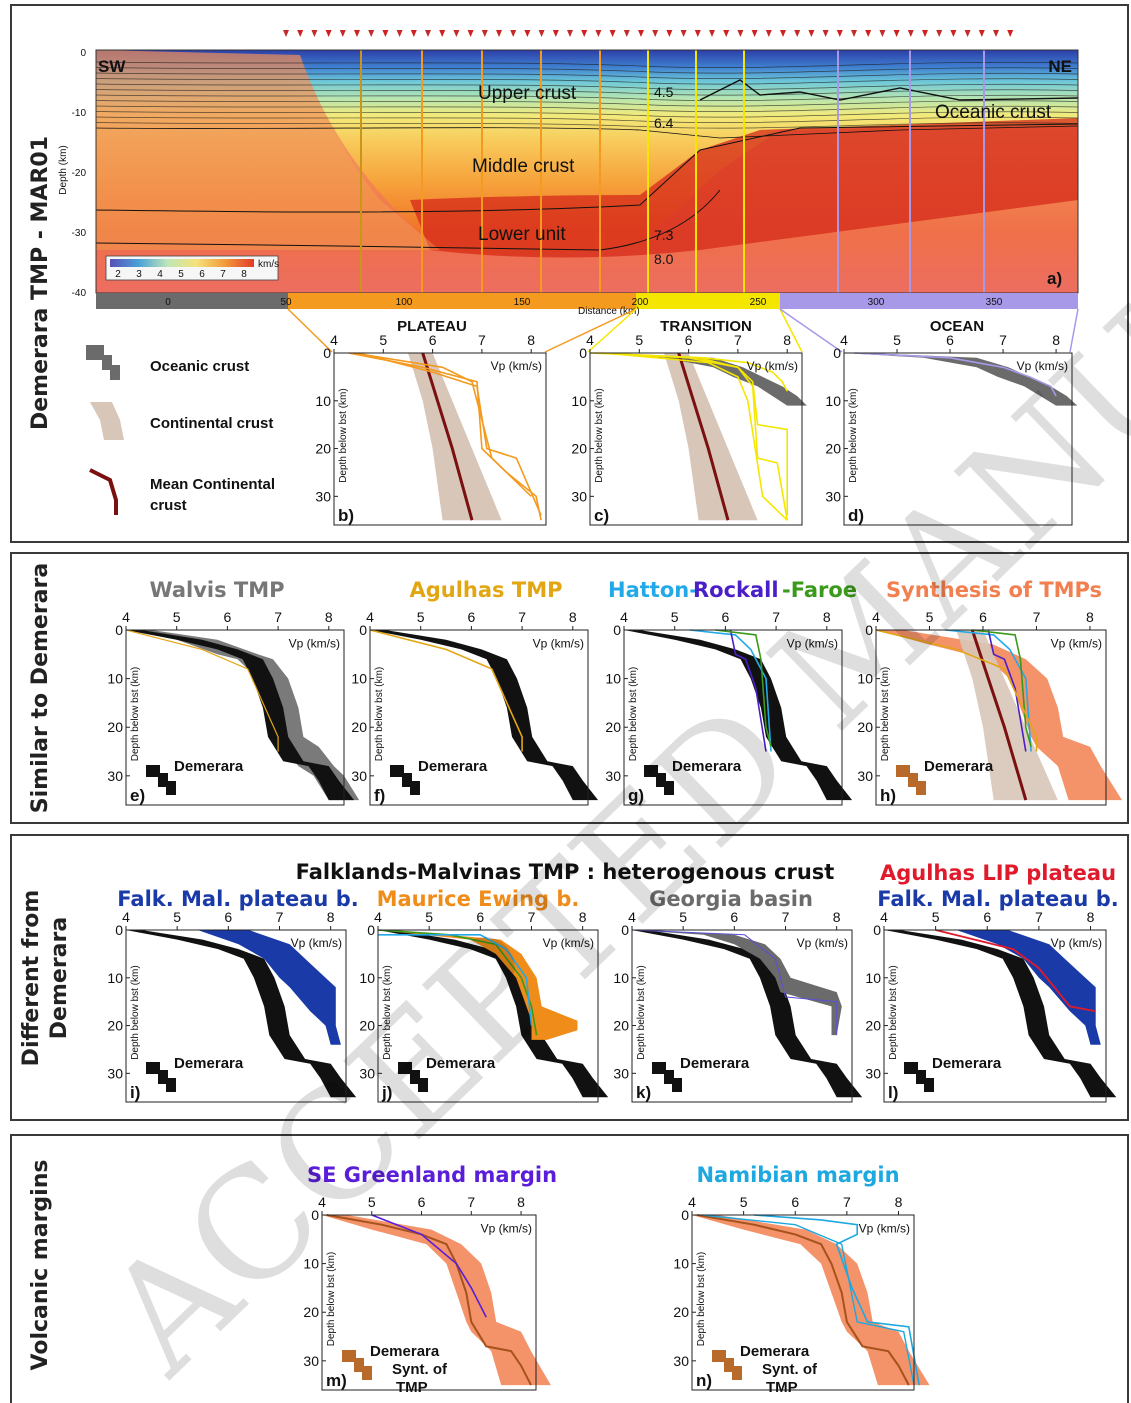  Describe the element at coordinates (346, 515) in the screenshot. I see `panel-letter: b)` at that location.